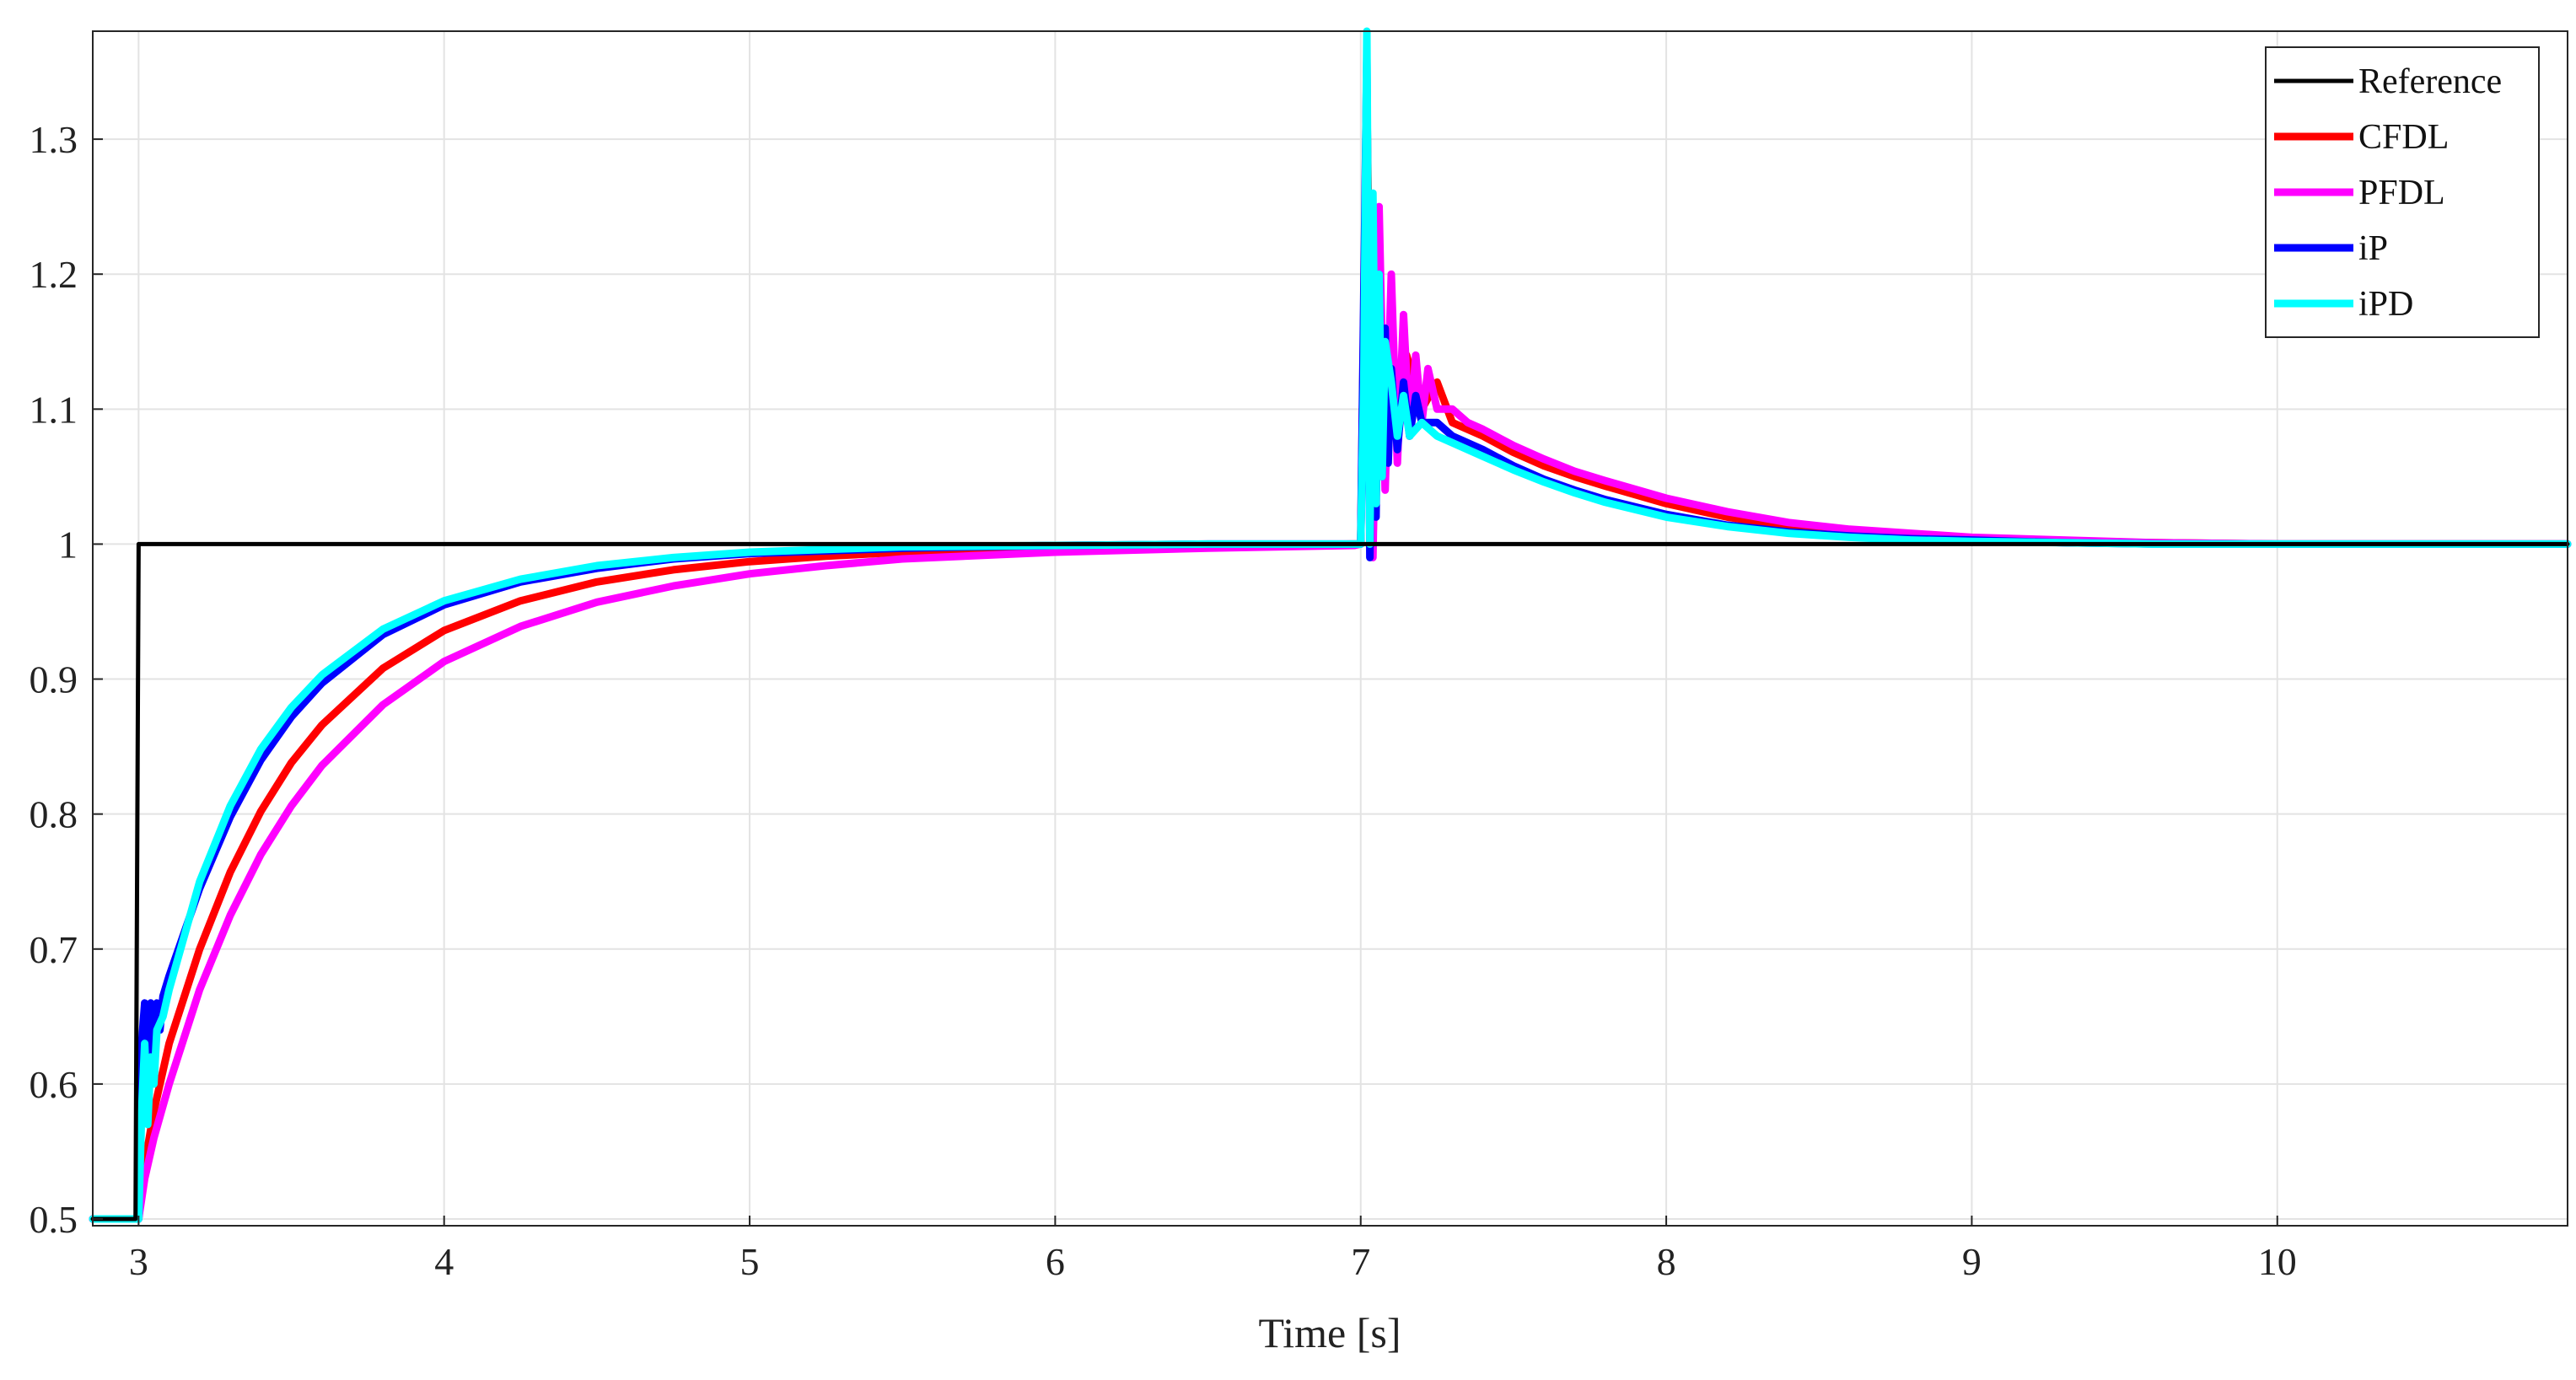 This screenshot has height=1380, width=2576. I want to click on x-tick-label: 9, so click(1972, 1262).